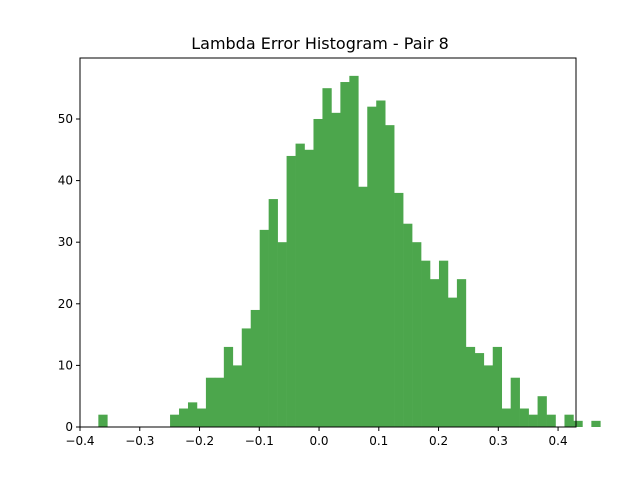  Describe the element at coordinates (318, 441) in the screenshot. I see `x-tick-label: 0.0` at that location.